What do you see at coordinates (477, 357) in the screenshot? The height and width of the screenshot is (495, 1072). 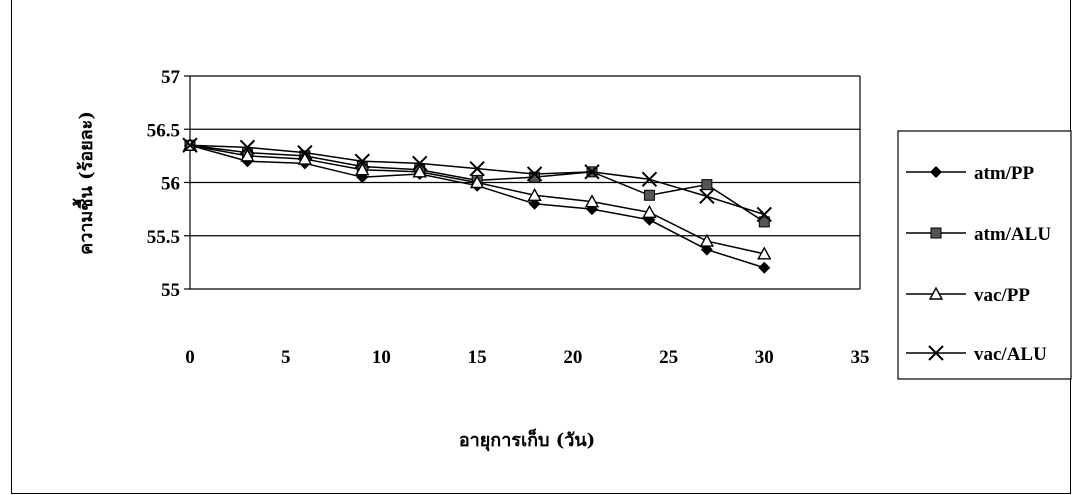 I see `x-tick-label: 15` at bounding box center [477, 357].